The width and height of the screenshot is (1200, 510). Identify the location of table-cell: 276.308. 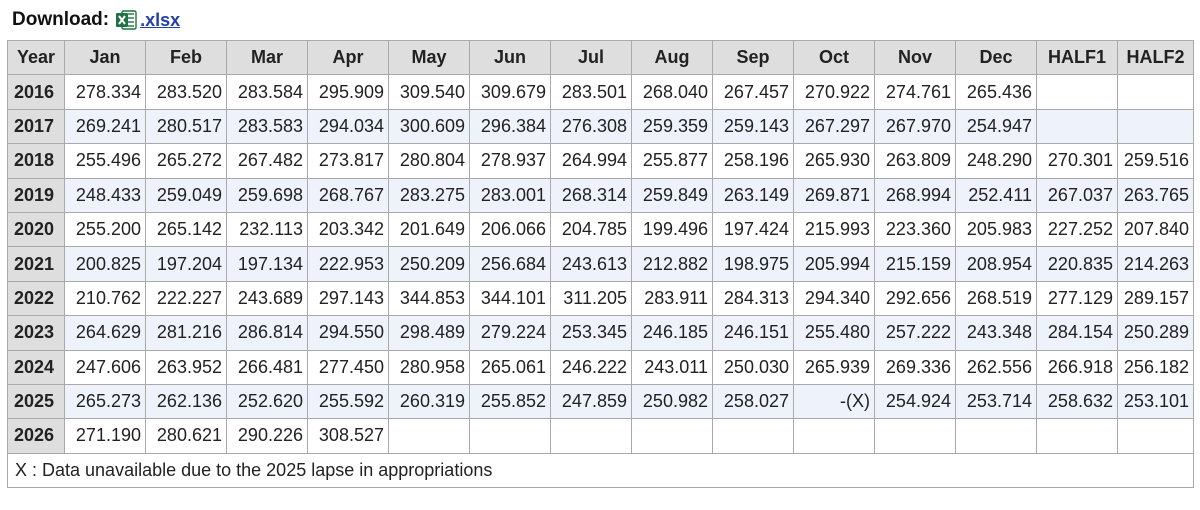
(591, 126).